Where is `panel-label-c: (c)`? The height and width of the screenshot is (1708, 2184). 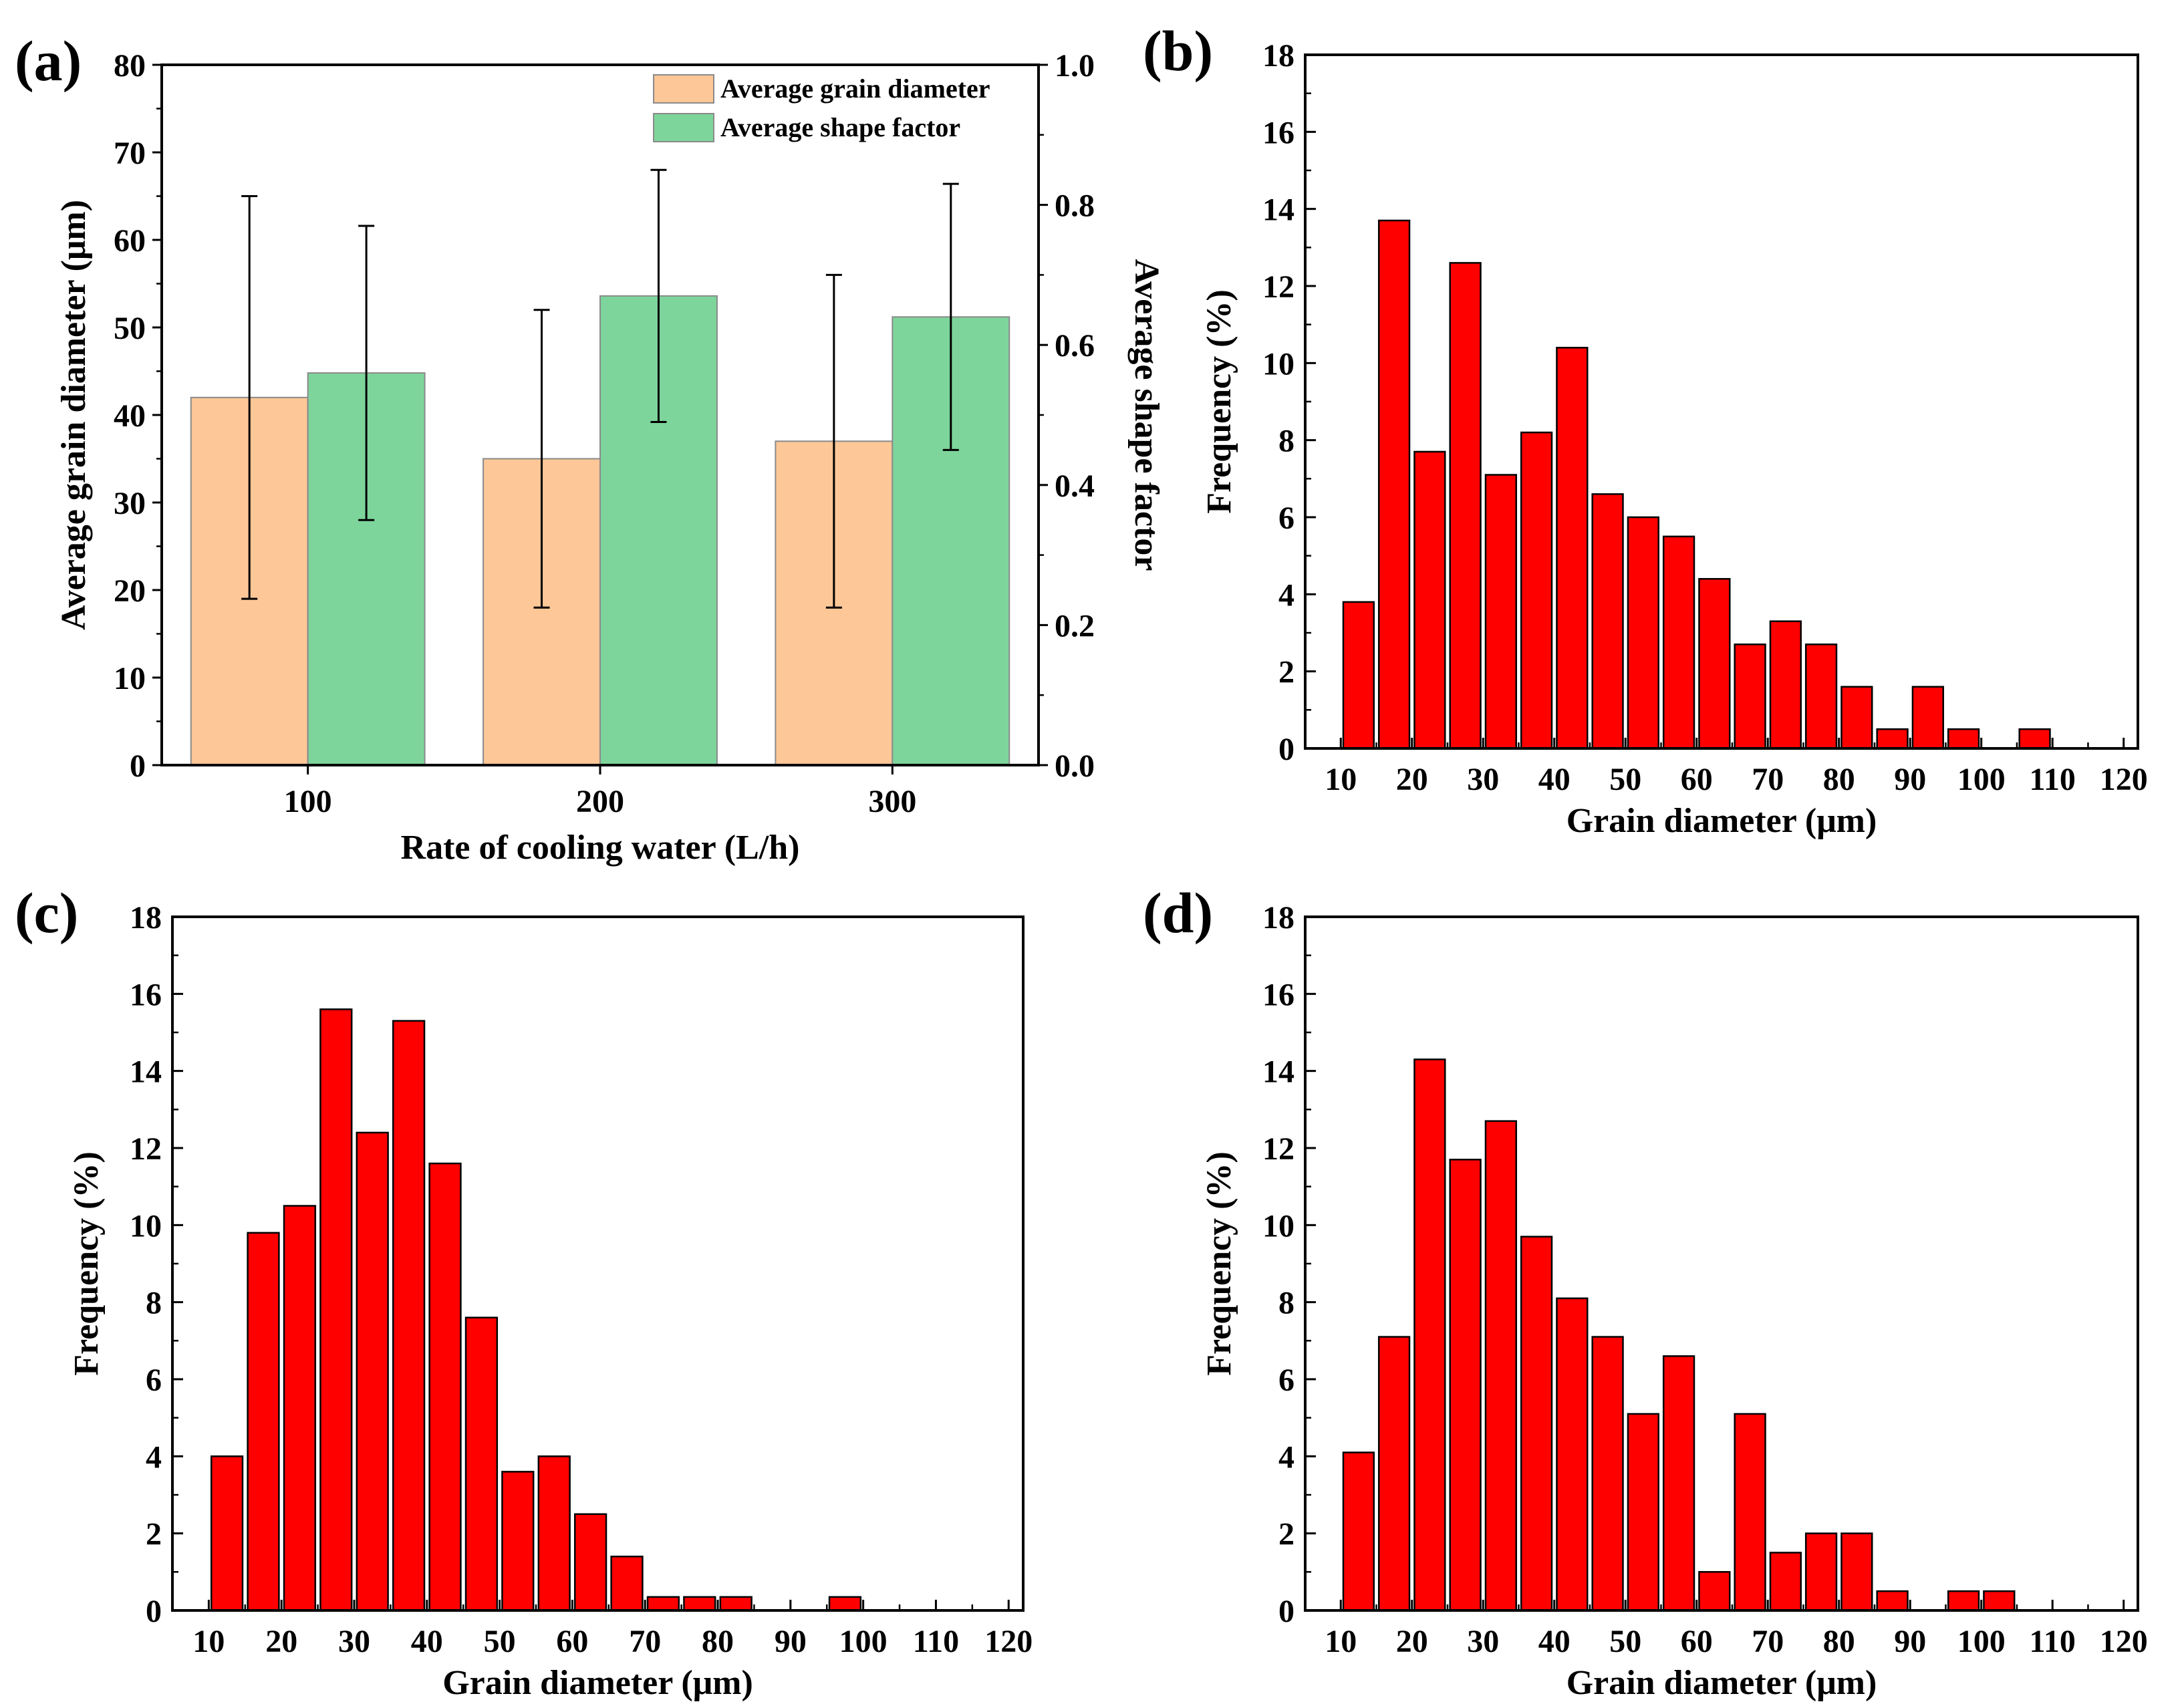
panel-label-c: (c) is located at coordinates (47, 913).